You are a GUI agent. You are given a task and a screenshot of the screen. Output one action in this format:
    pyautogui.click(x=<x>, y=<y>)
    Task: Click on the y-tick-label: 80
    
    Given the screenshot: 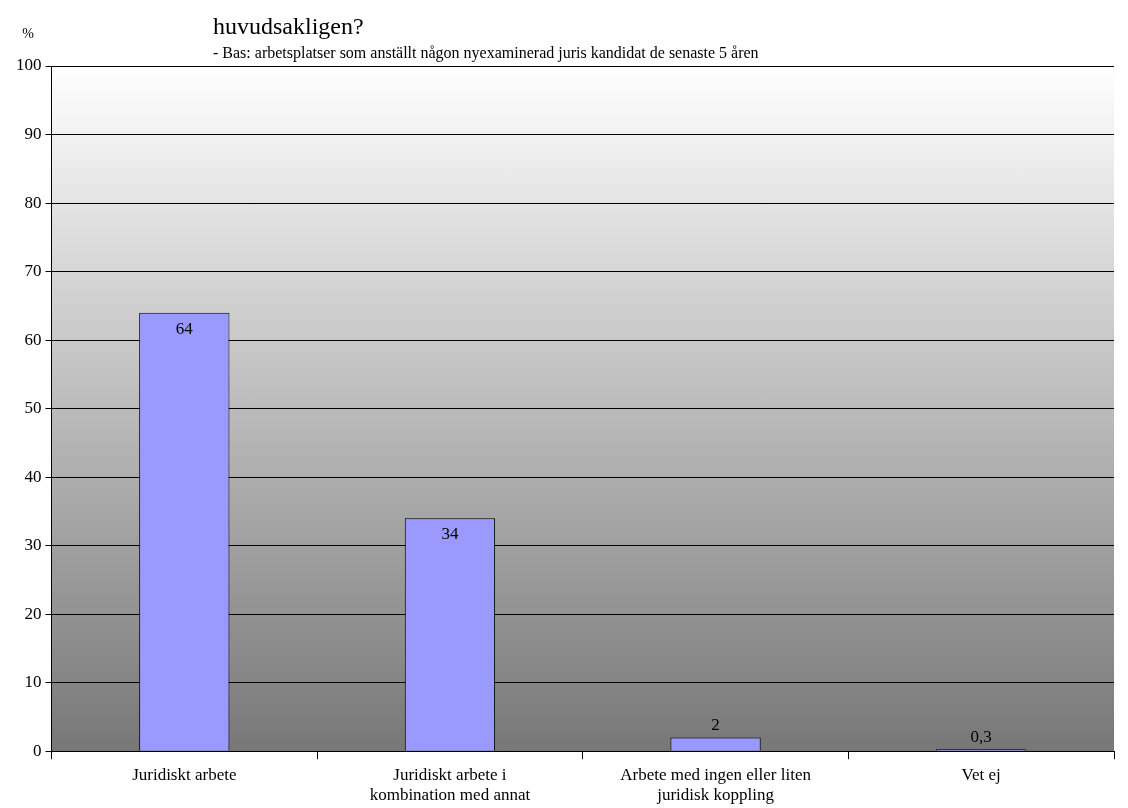 What is the action you would take?
    pyautogui.click(x=33, y=202)
    